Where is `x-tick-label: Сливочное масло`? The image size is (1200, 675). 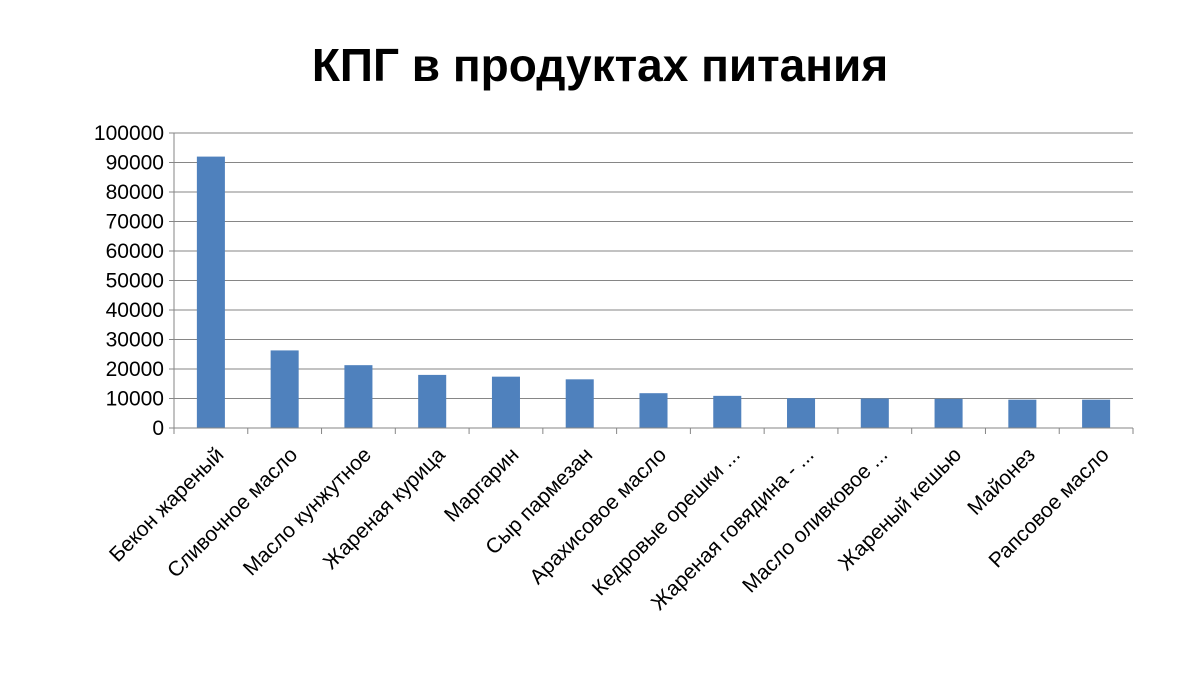
x-tick-label: Сливочное масло is located at coordinates (232, 512).